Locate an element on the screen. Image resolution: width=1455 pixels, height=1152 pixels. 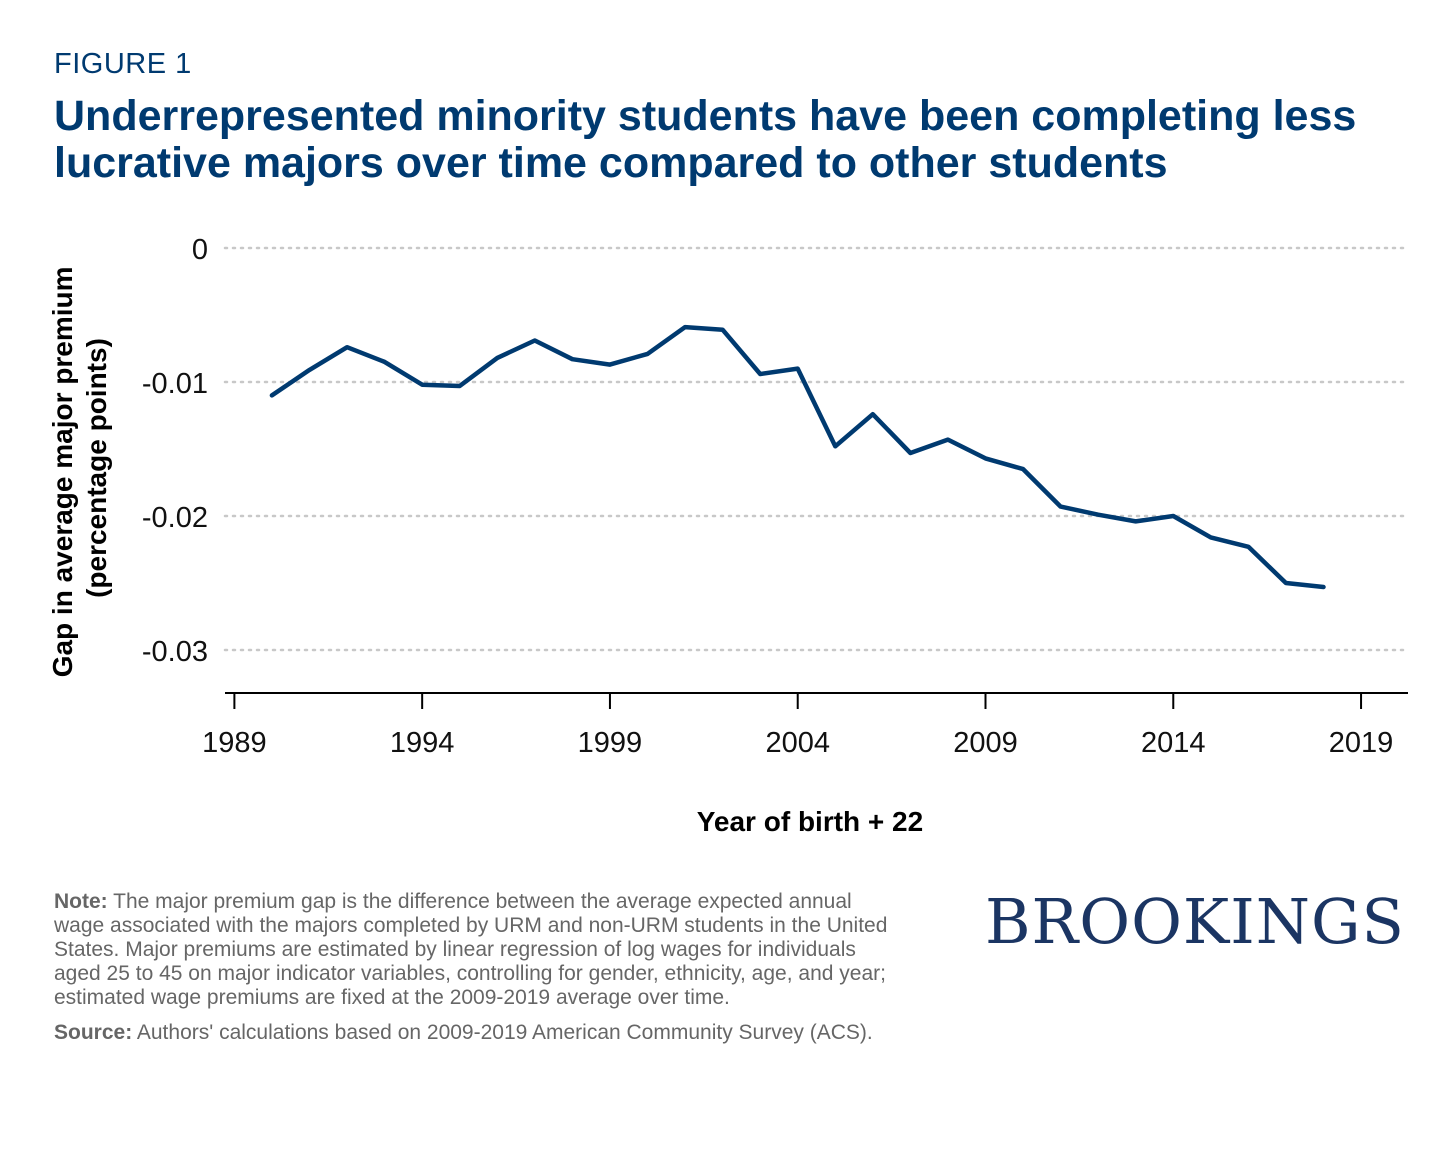
x-axis-title: Year of birth + 22 is located at coordinates (810, 821).